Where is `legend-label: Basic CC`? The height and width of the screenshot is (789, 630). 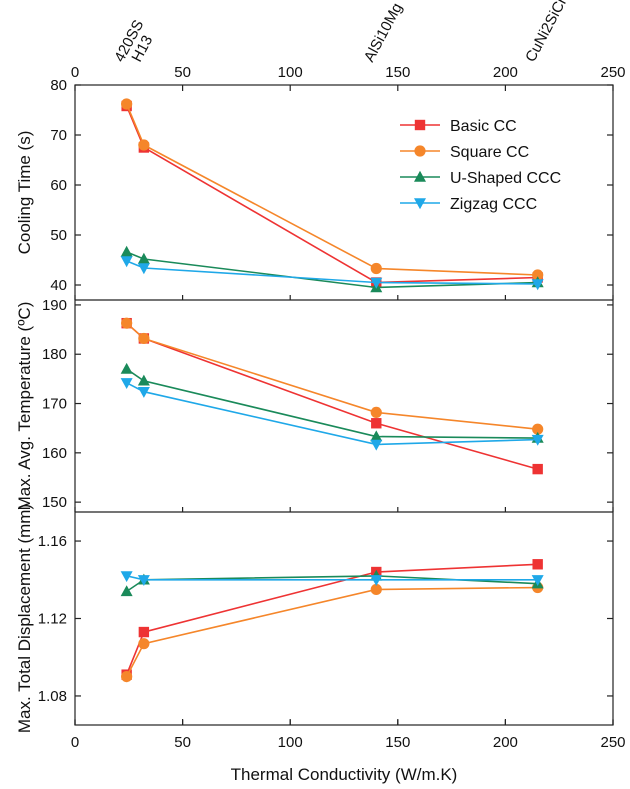
legend-label: Basic CC is located at coordinates (483, 126).